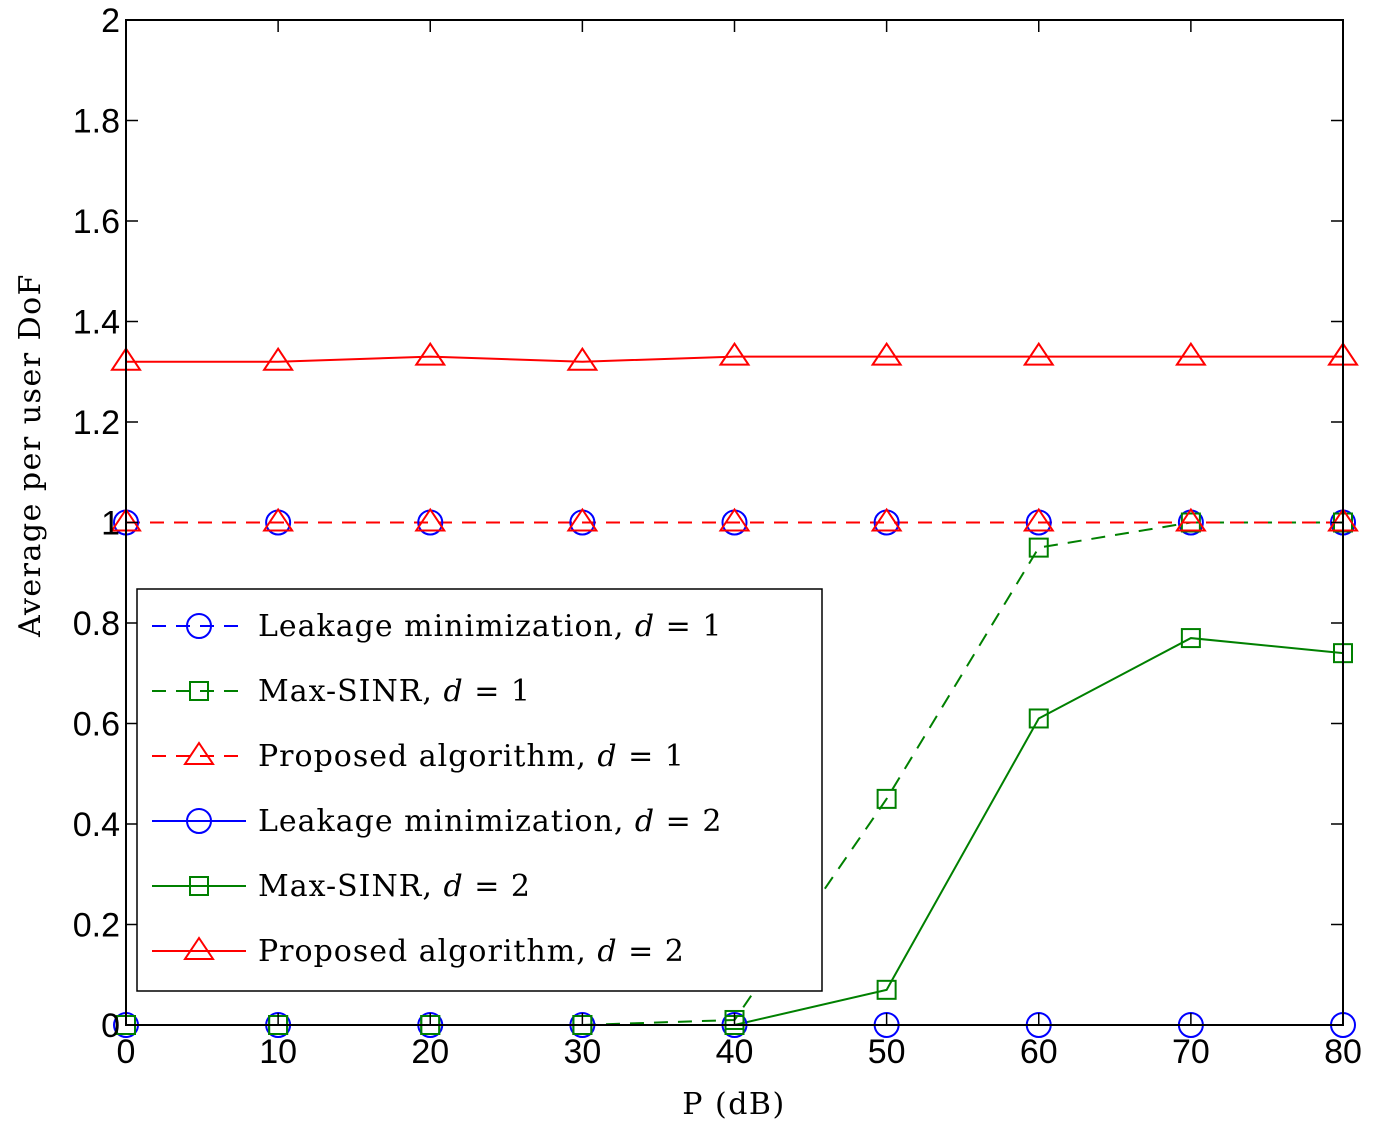 The width and height of the screenshot is (1376, 1124). I want to click on x-tick-label: 50, so click(887, 1052).